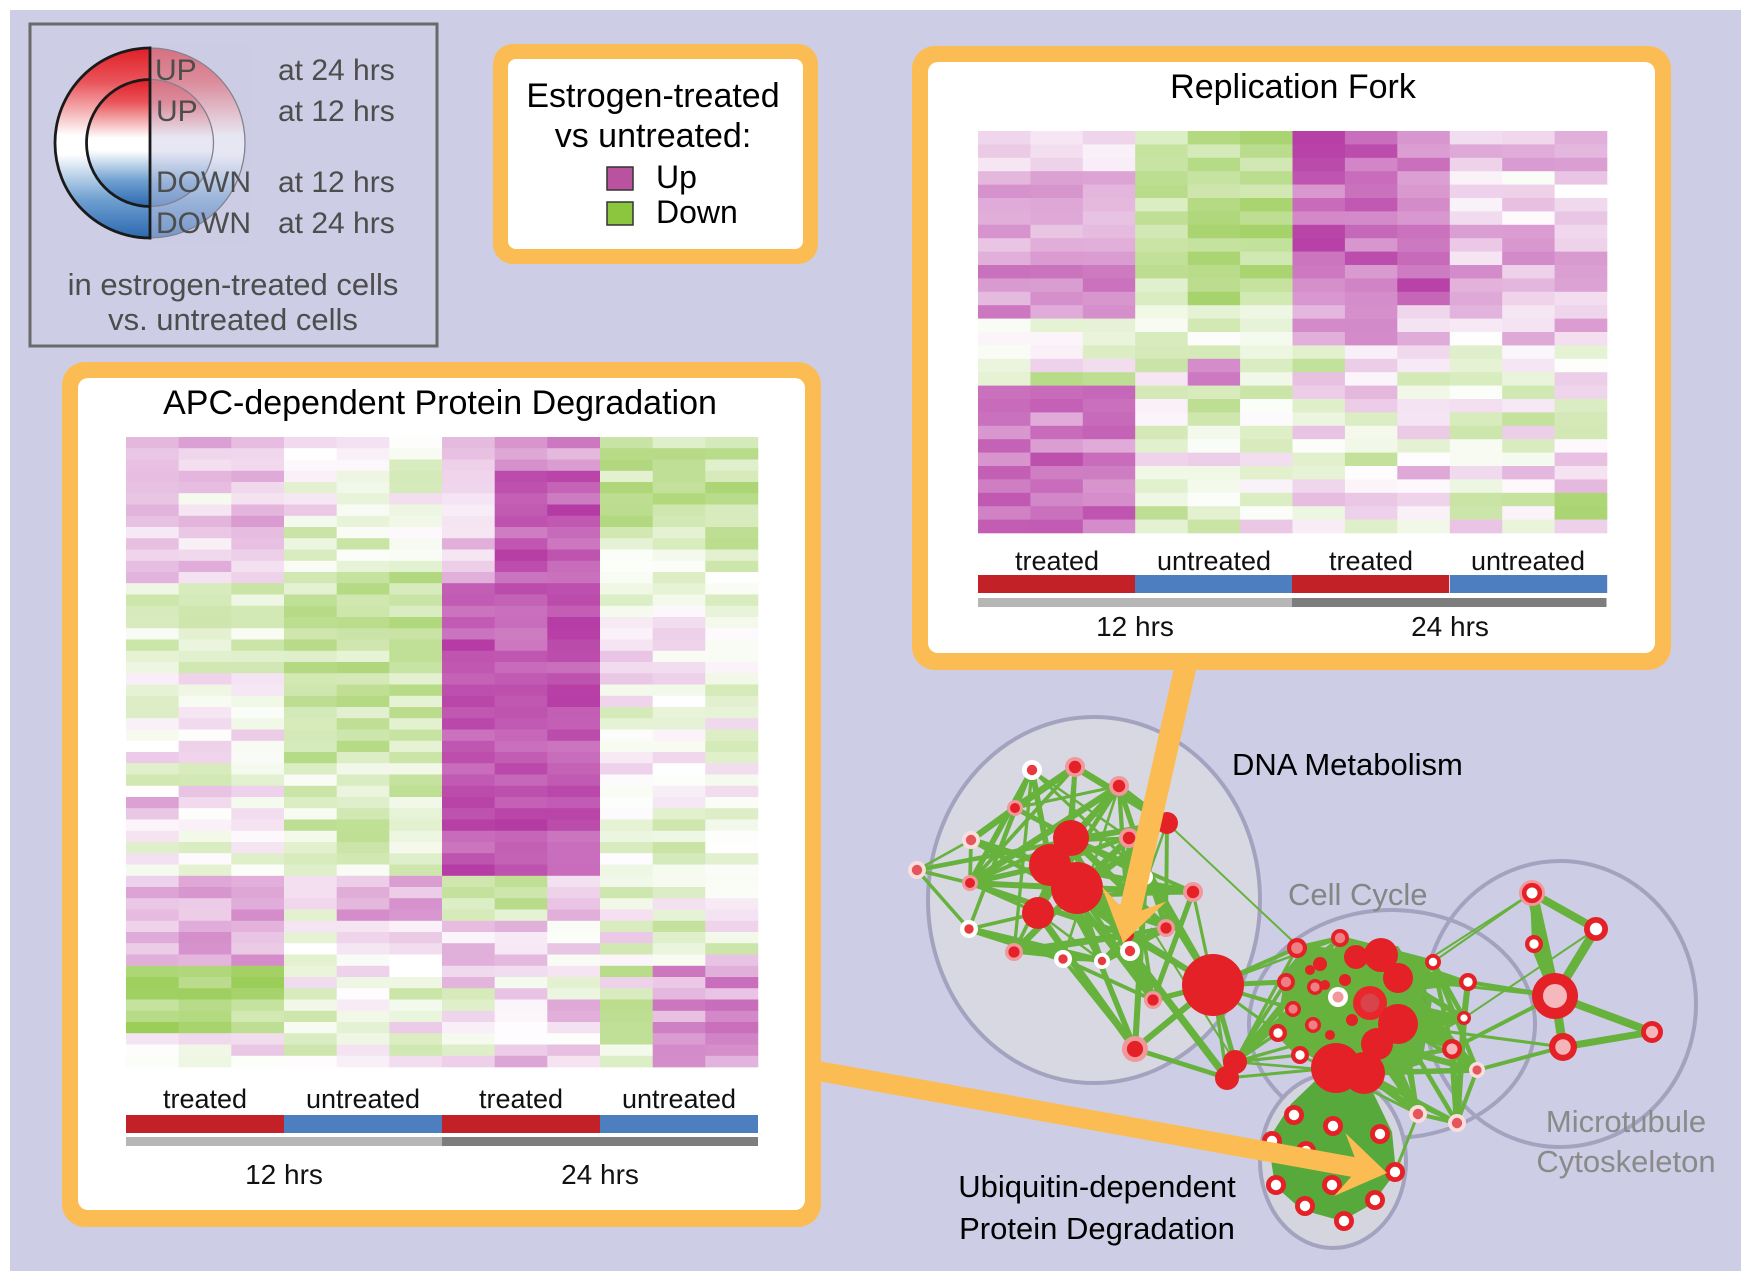  What do you see at coordinates (1626, 1121) in the screenshot?
I see `svg-text: Microtubule` at bounding box center [1626, 1121].